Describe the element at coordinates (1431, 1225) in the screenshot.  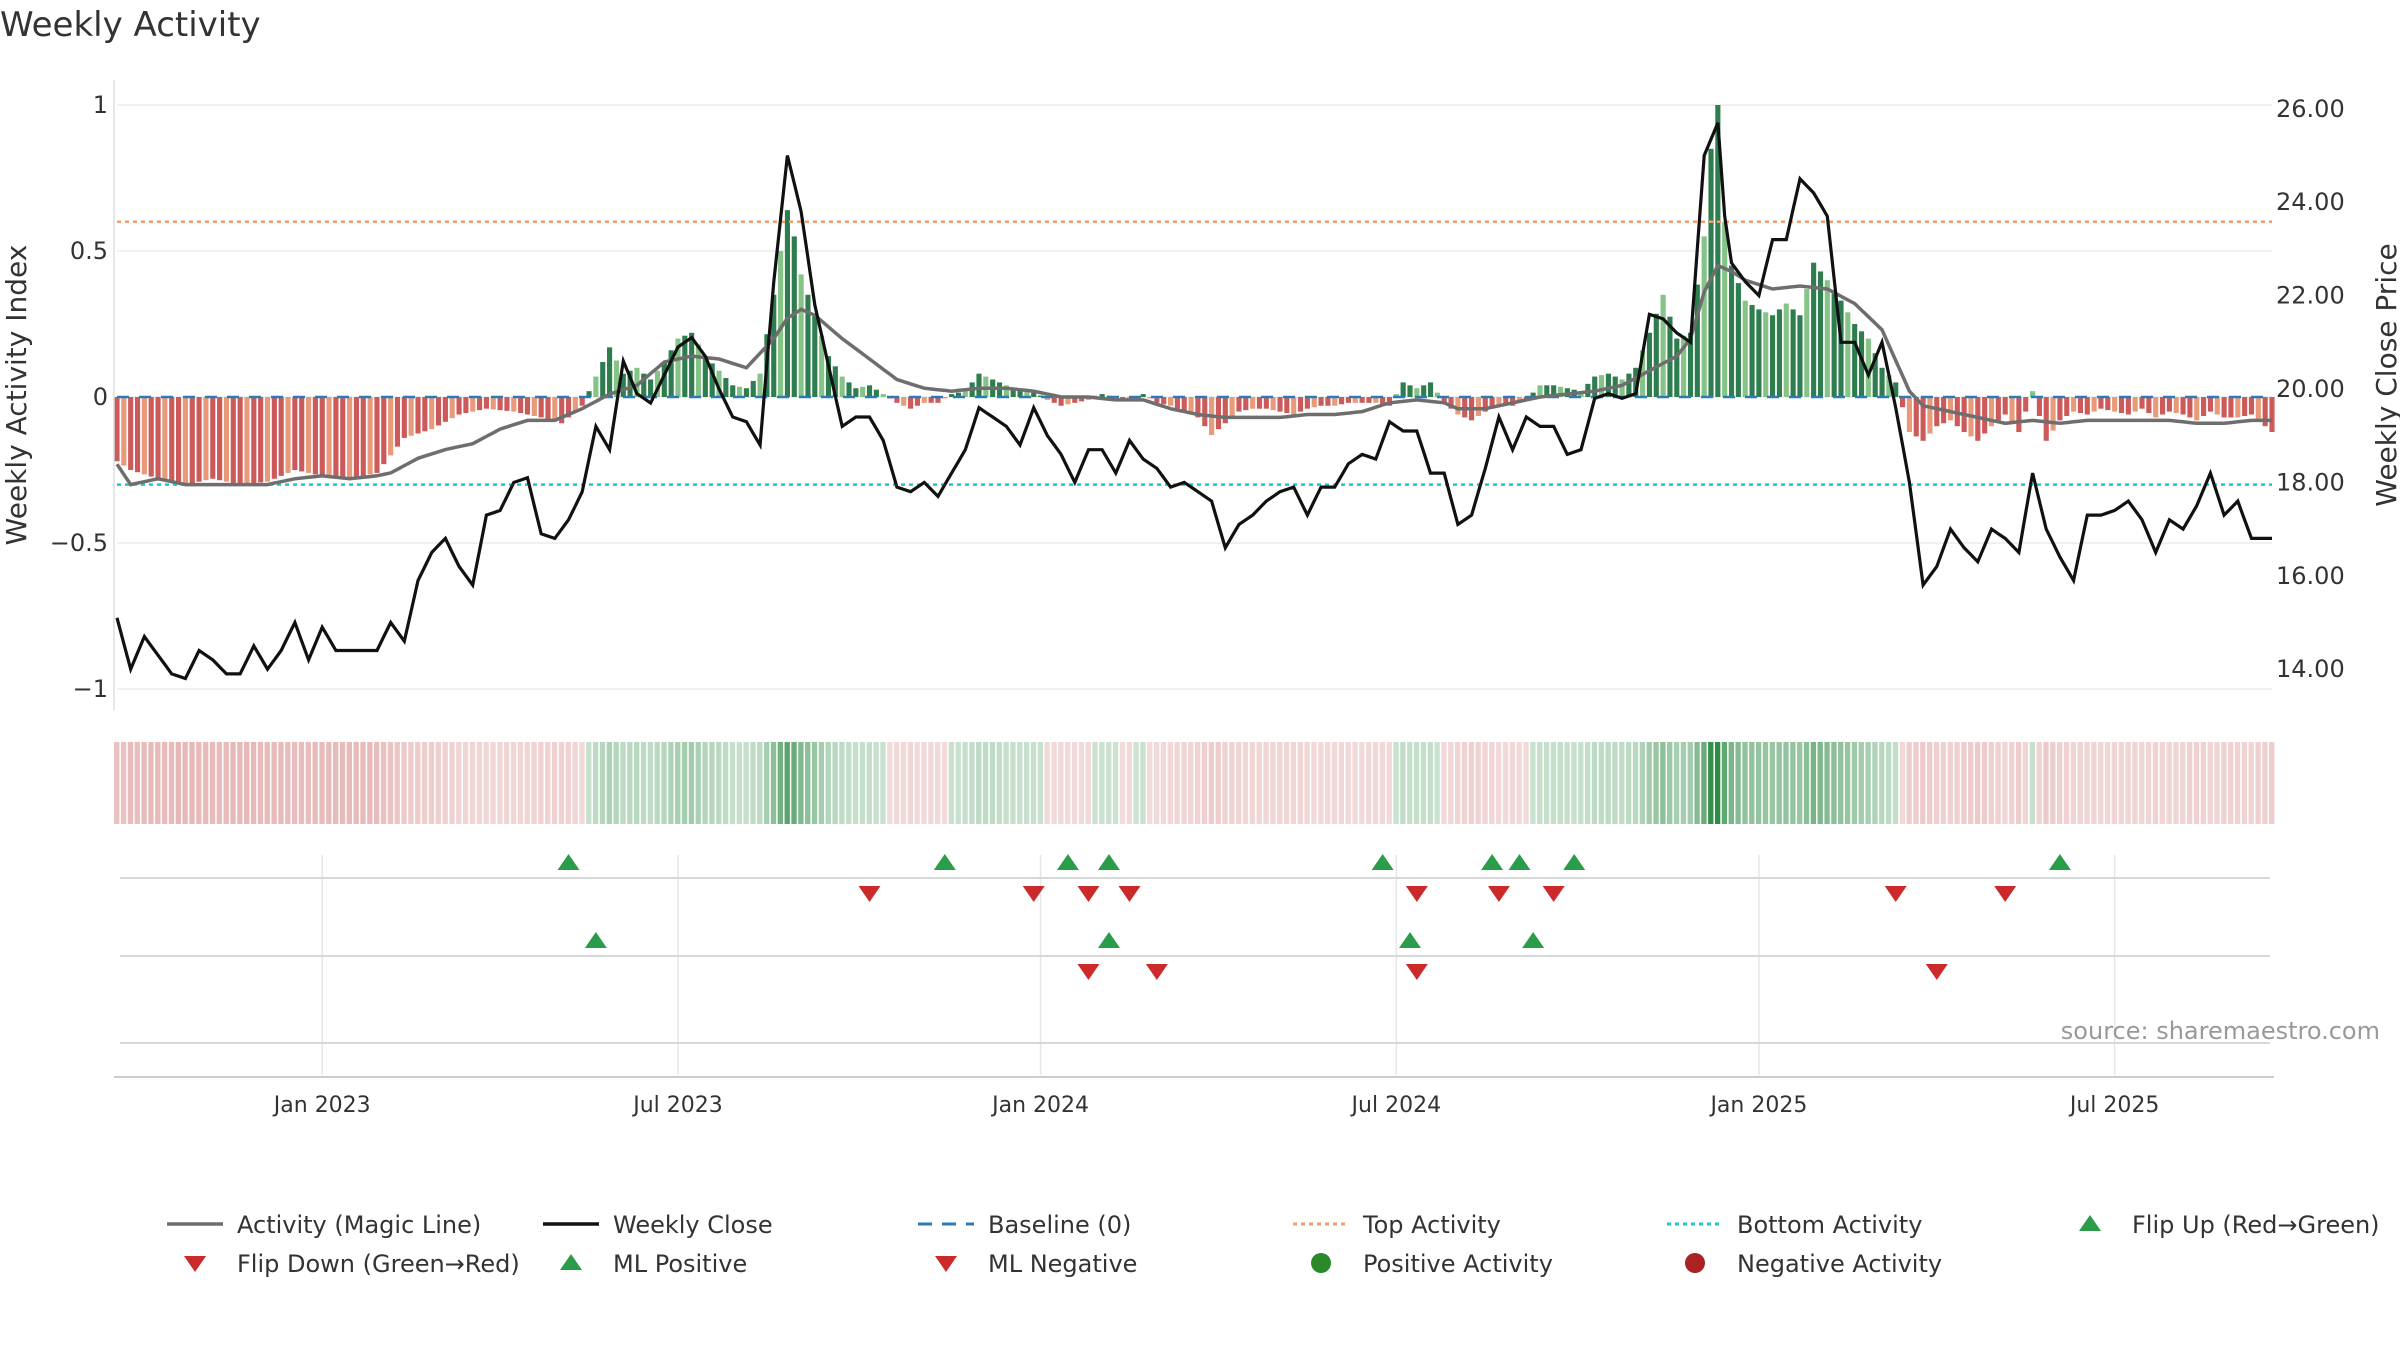
I see `legend-label: Top Activity` at that location.